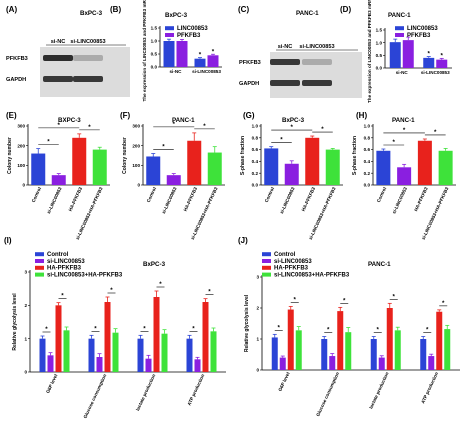  I want to click on y-tick-label: 200, so click(136, 145).